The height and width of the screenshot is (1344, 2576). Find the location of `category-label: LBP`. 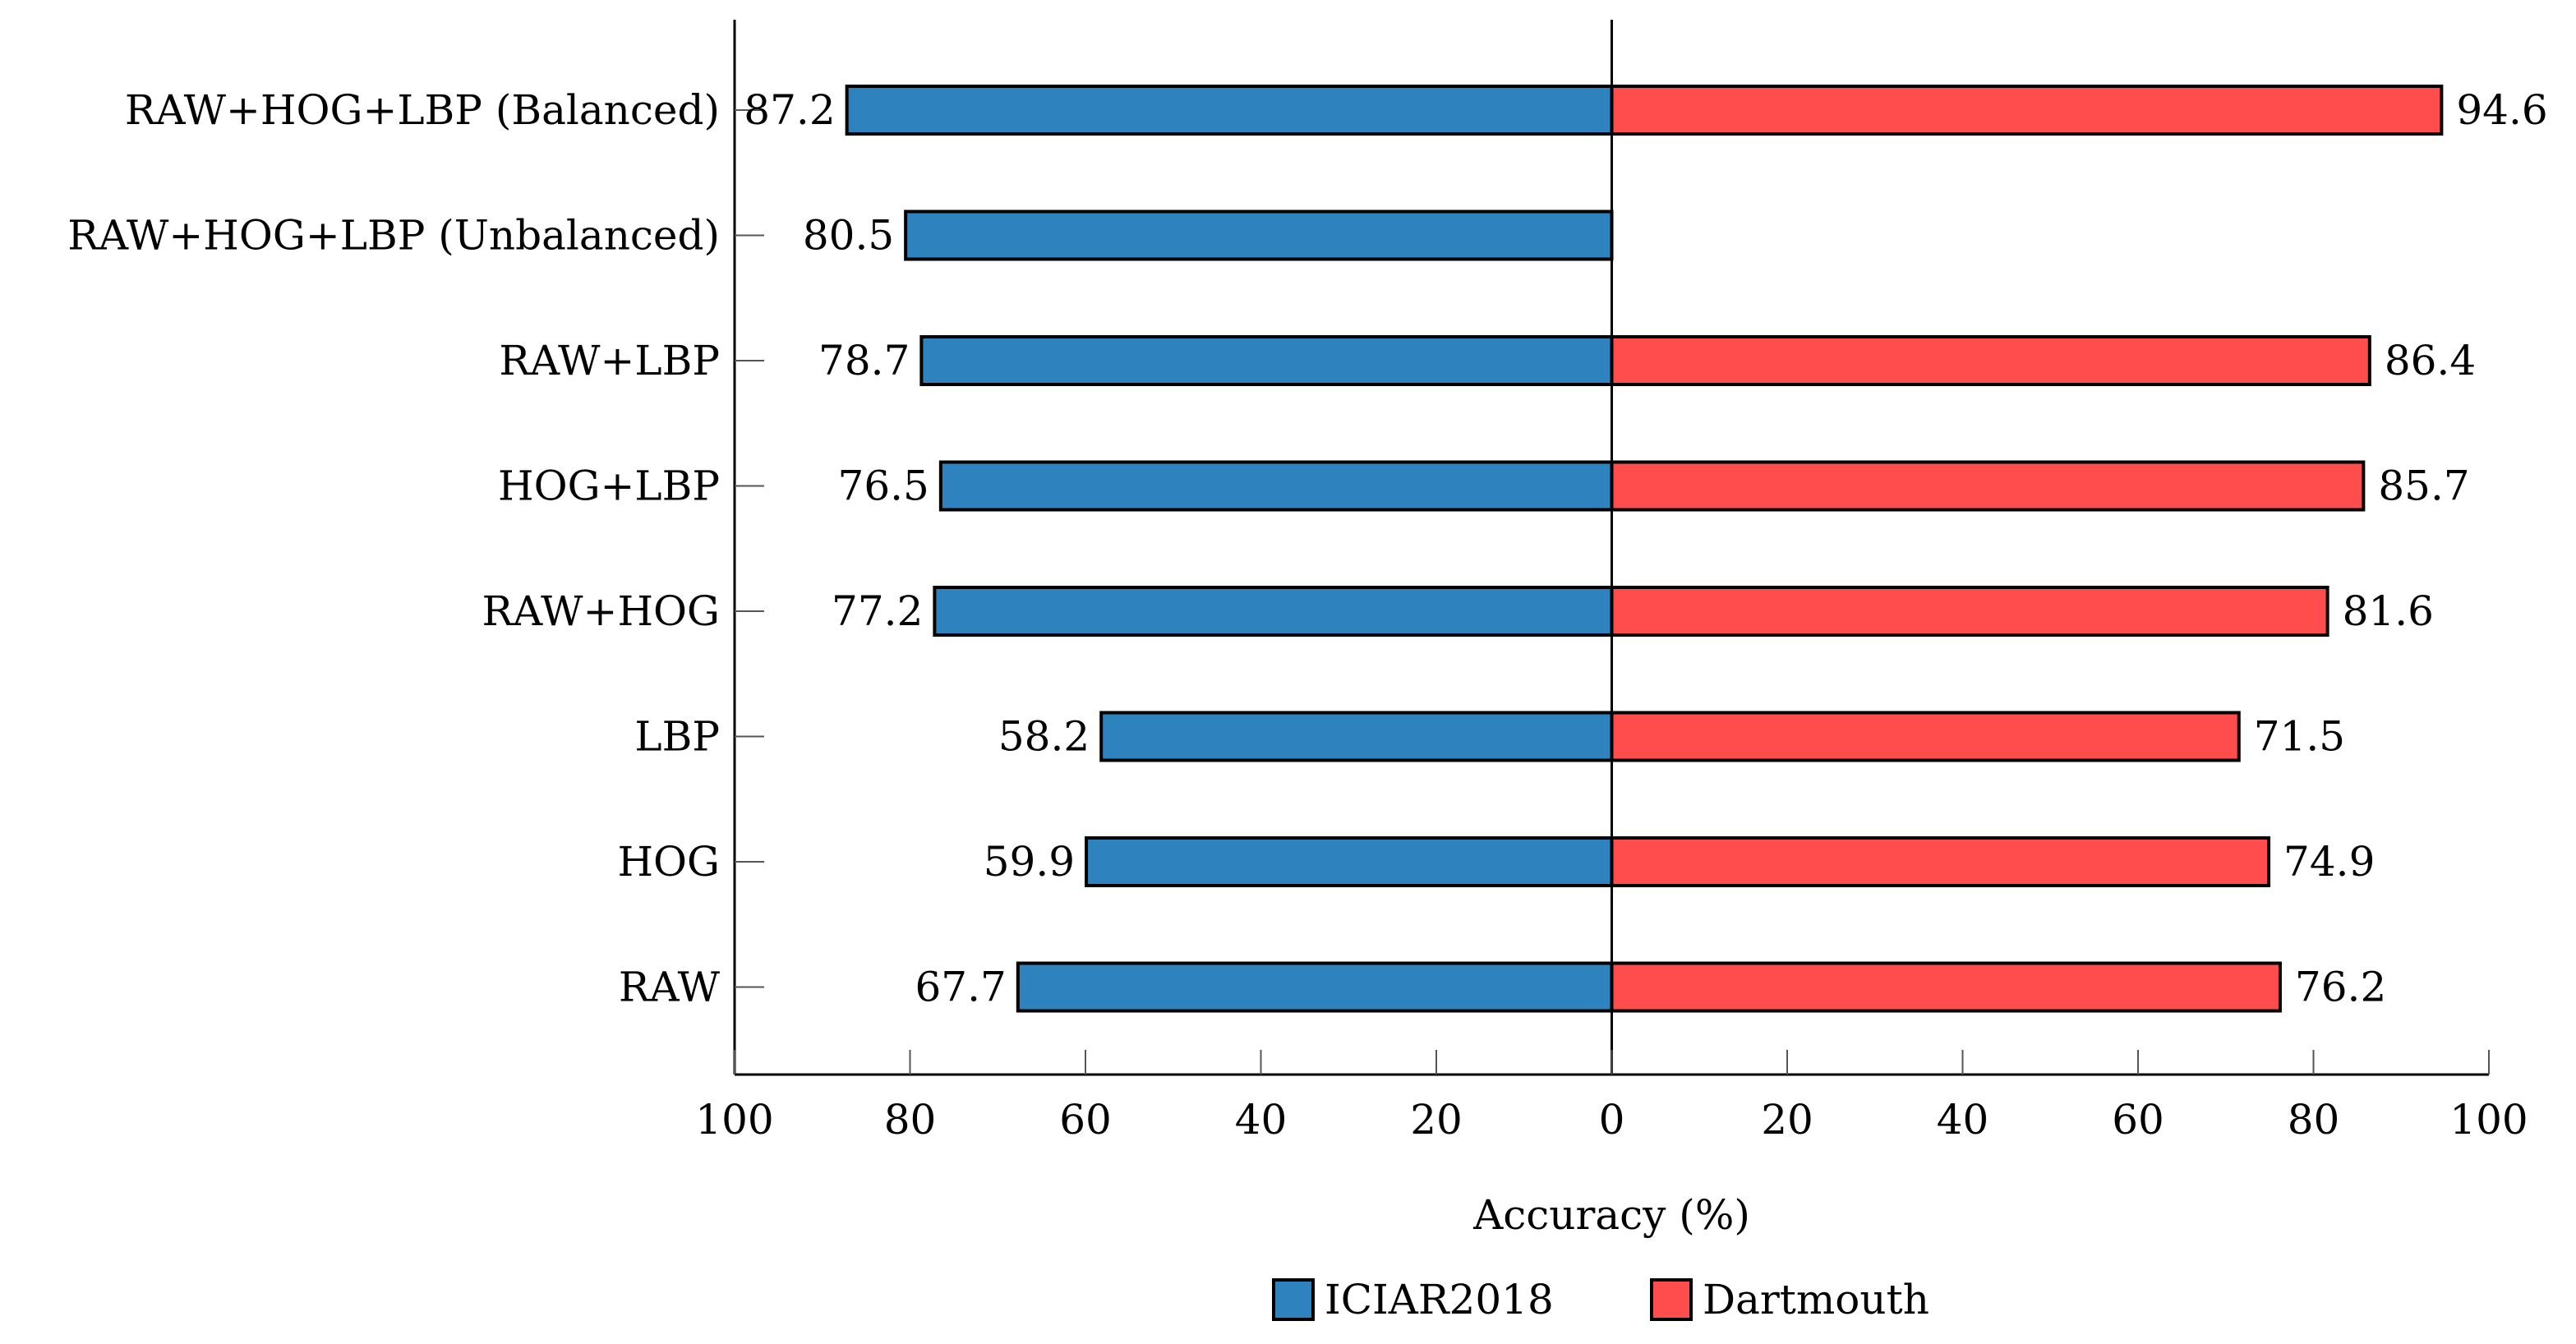

category-label: LBP is located at coordinates (677, 737).